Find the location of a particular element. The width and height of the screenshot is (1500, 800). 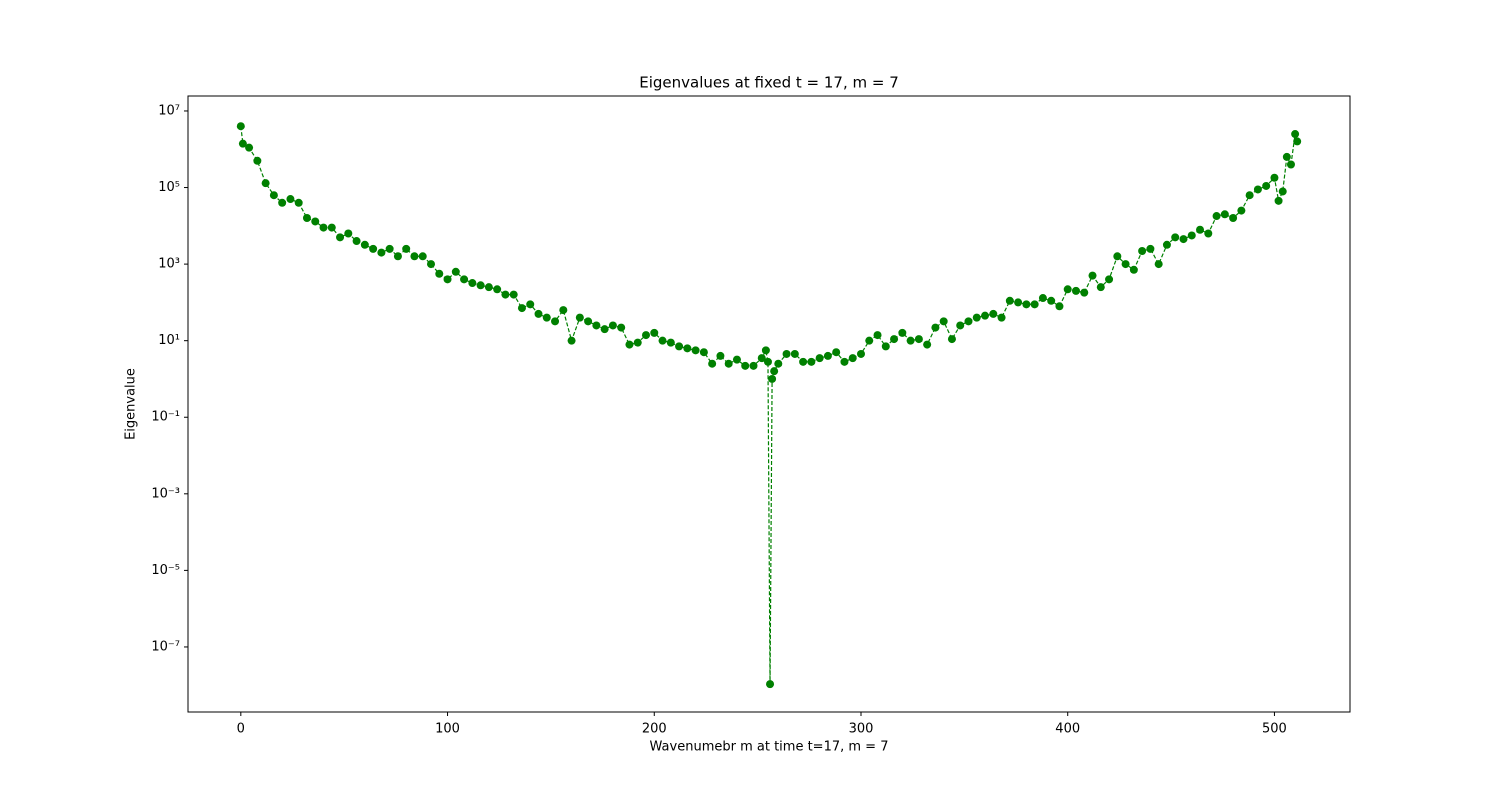

y-tick-label: 10⁷ is located at coordinates (169, 110).